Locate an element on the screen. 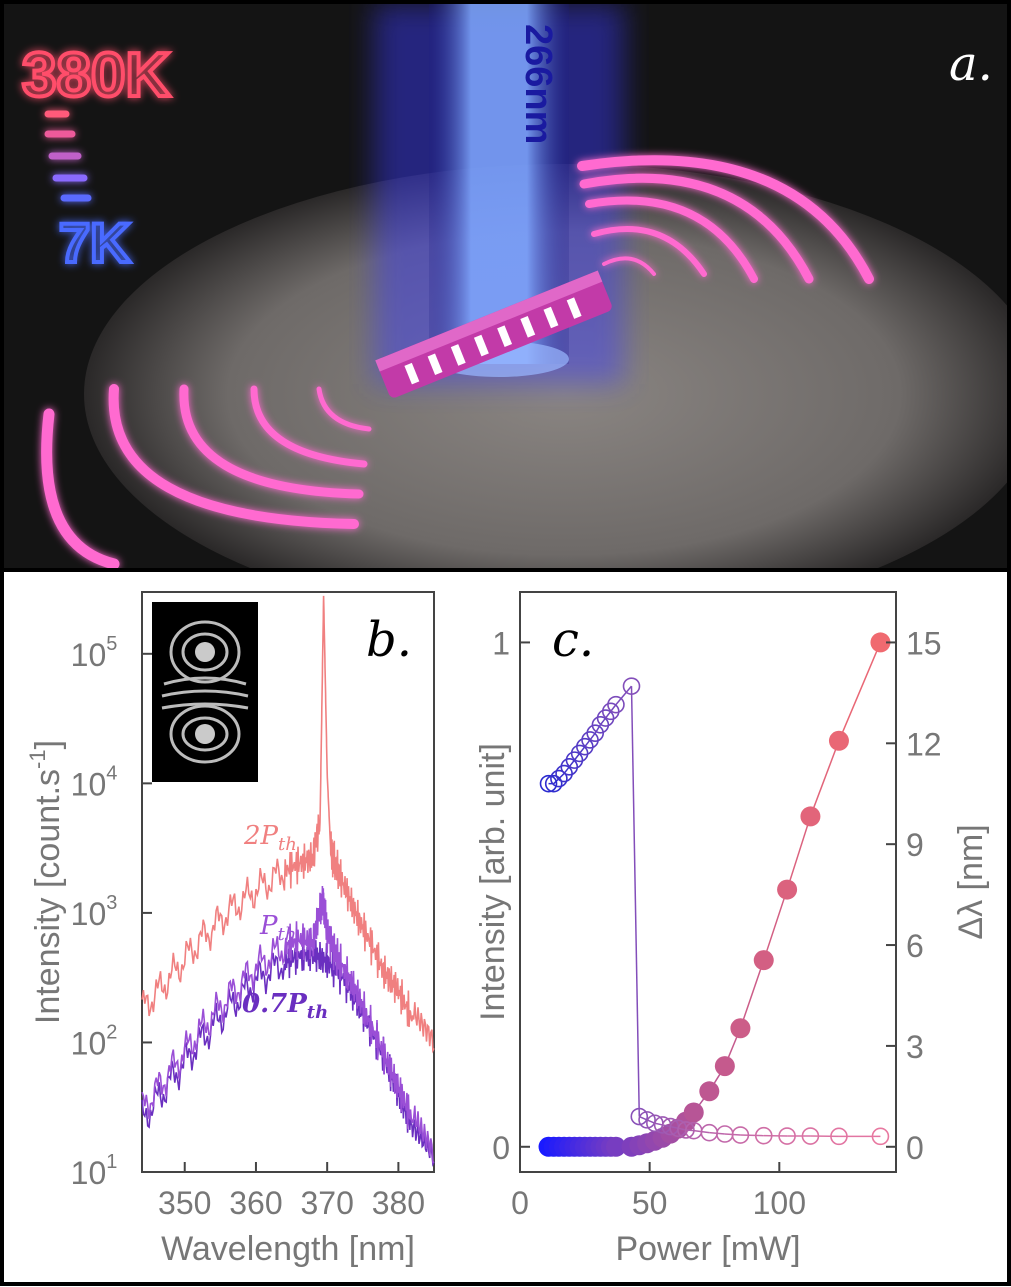  chart-c-ylabel-right: Δλ [nm] is located at coordinates (971, 881).